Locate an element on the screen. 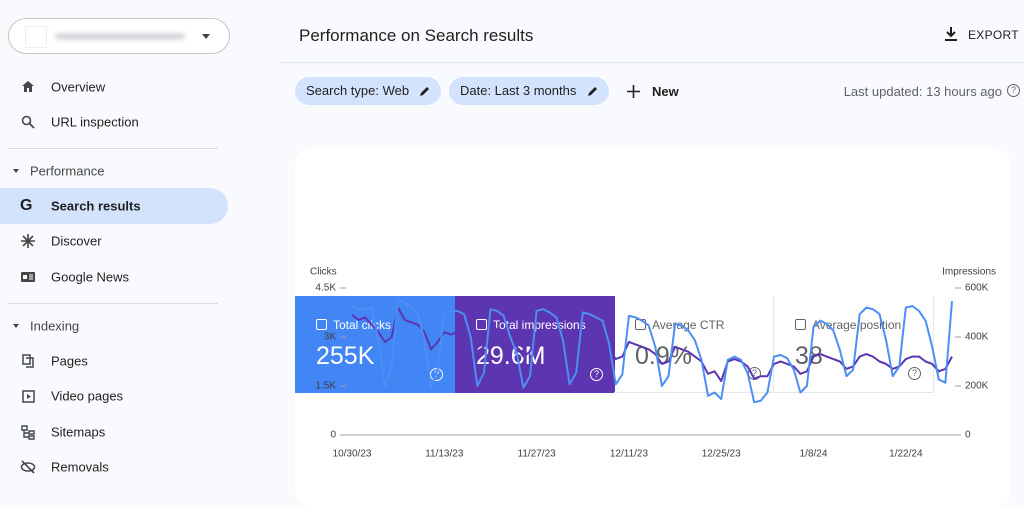 The image size is (1024, 508). nav-item: Removals is located at coordinates (80, 467).